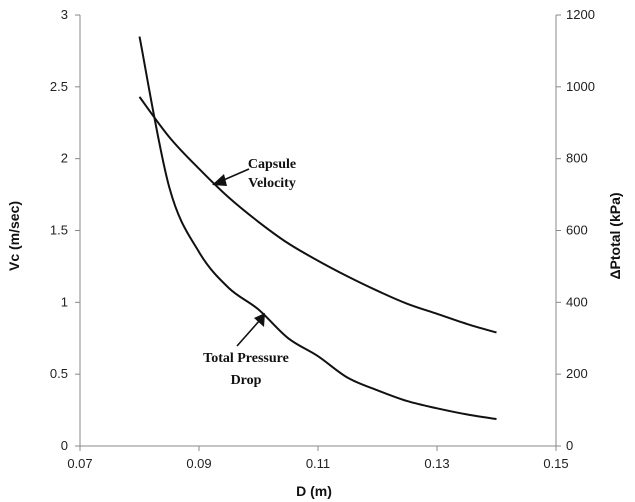 The image size is (635, 502). Describe the element at coordinates (555, 463) in the screenshot. I see `x-tick-label: 0.15` at that location.